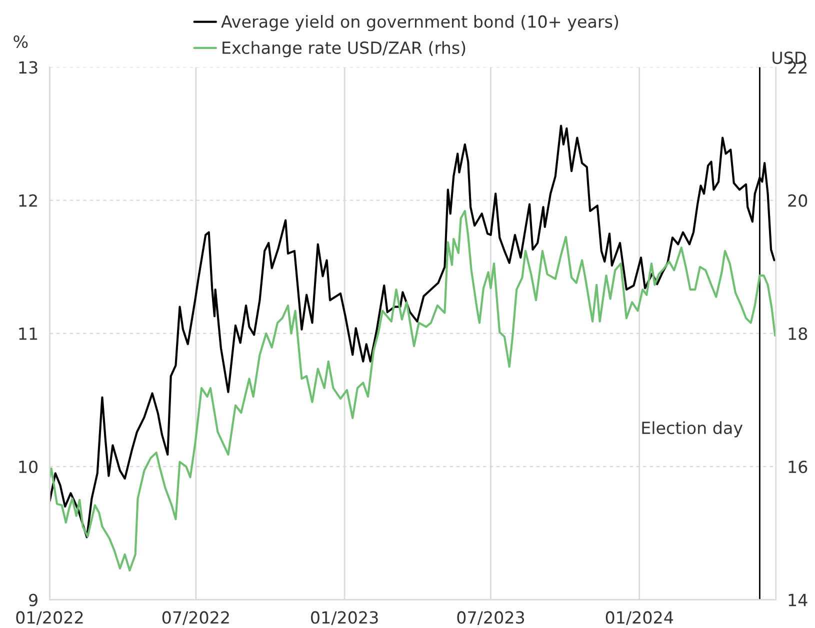 This screenshot has width=815, height=628. Describe the element at coordinates (798, 600) in the screenshot. I see `y2-tick-label: 14` at that location.